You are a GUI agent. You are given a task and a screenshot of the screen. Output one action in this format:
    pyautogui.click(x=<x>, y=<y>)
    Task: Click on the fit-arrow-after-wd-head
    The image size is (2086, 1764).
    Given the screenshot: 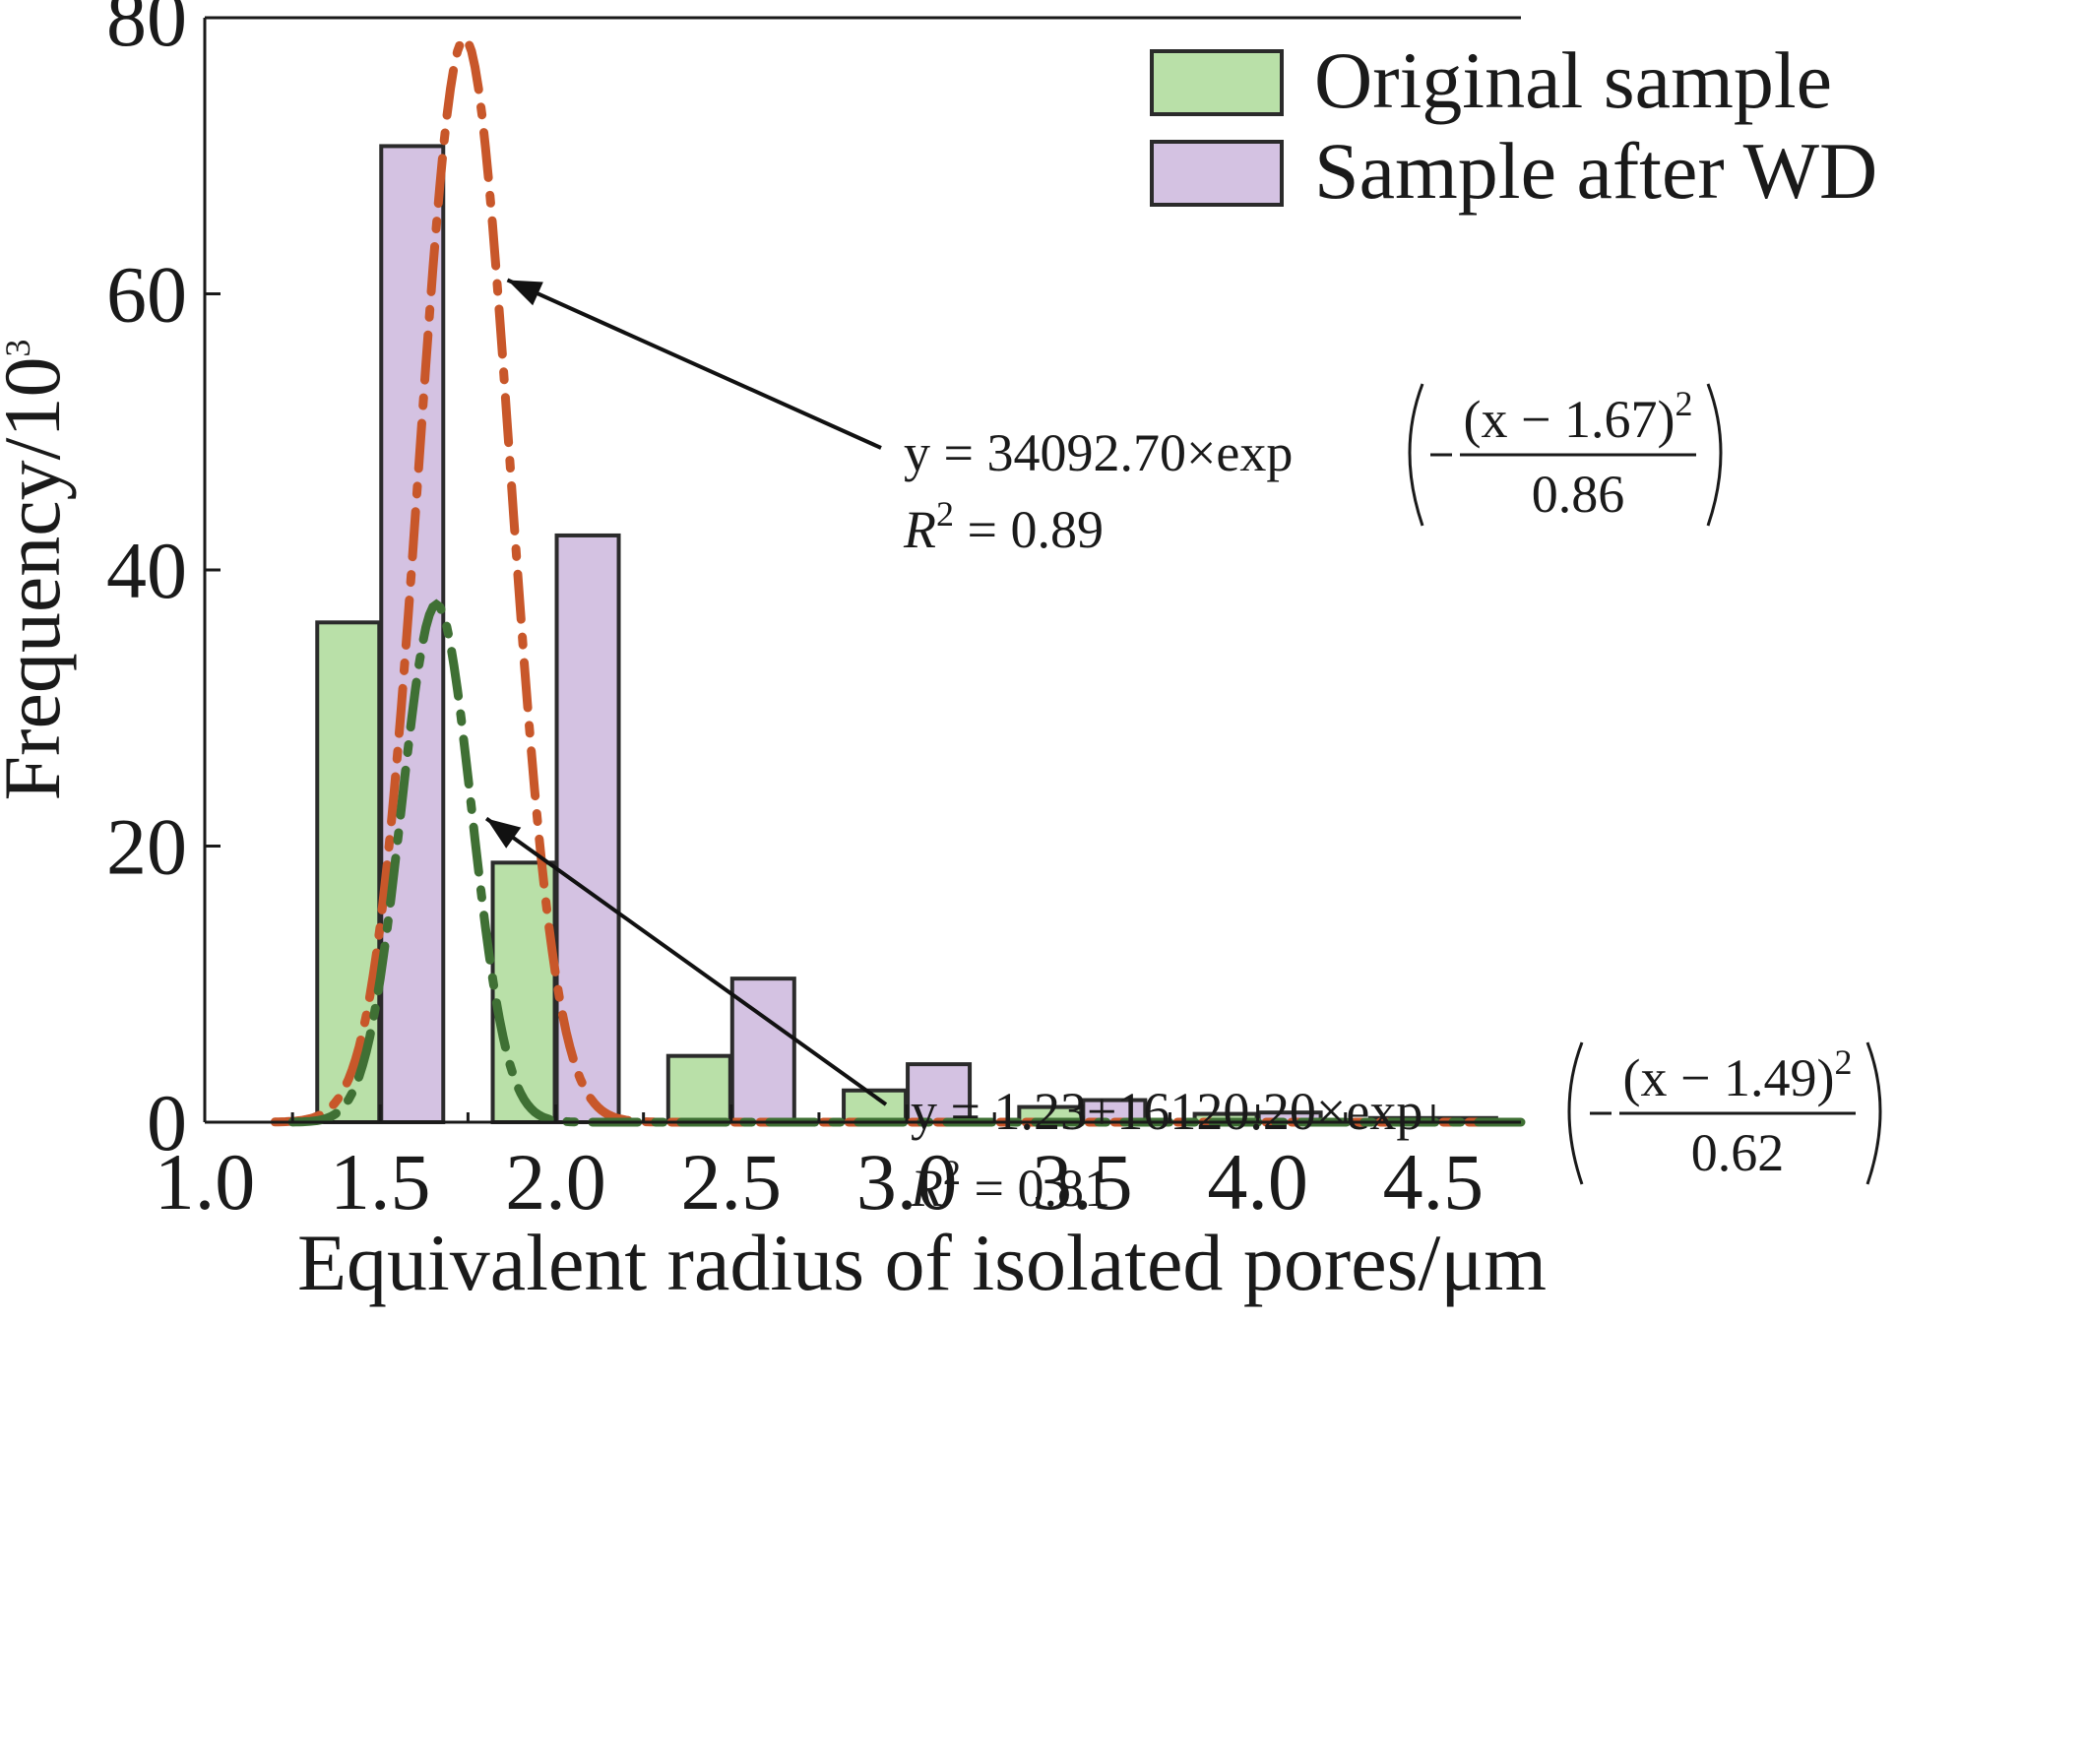 What is the action you would take?
    pyautogui.click(x=525, y=293)
    